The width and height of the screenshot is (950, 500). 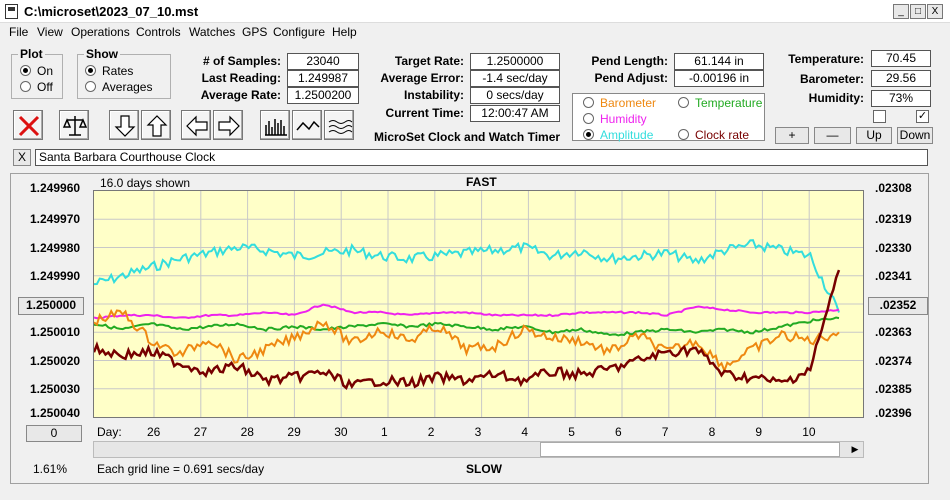 What do you see at coordinates (145, 183) in the screenshot?
I see `days-shown-label: 16.0 days shown` at bounding box center [145, 183].